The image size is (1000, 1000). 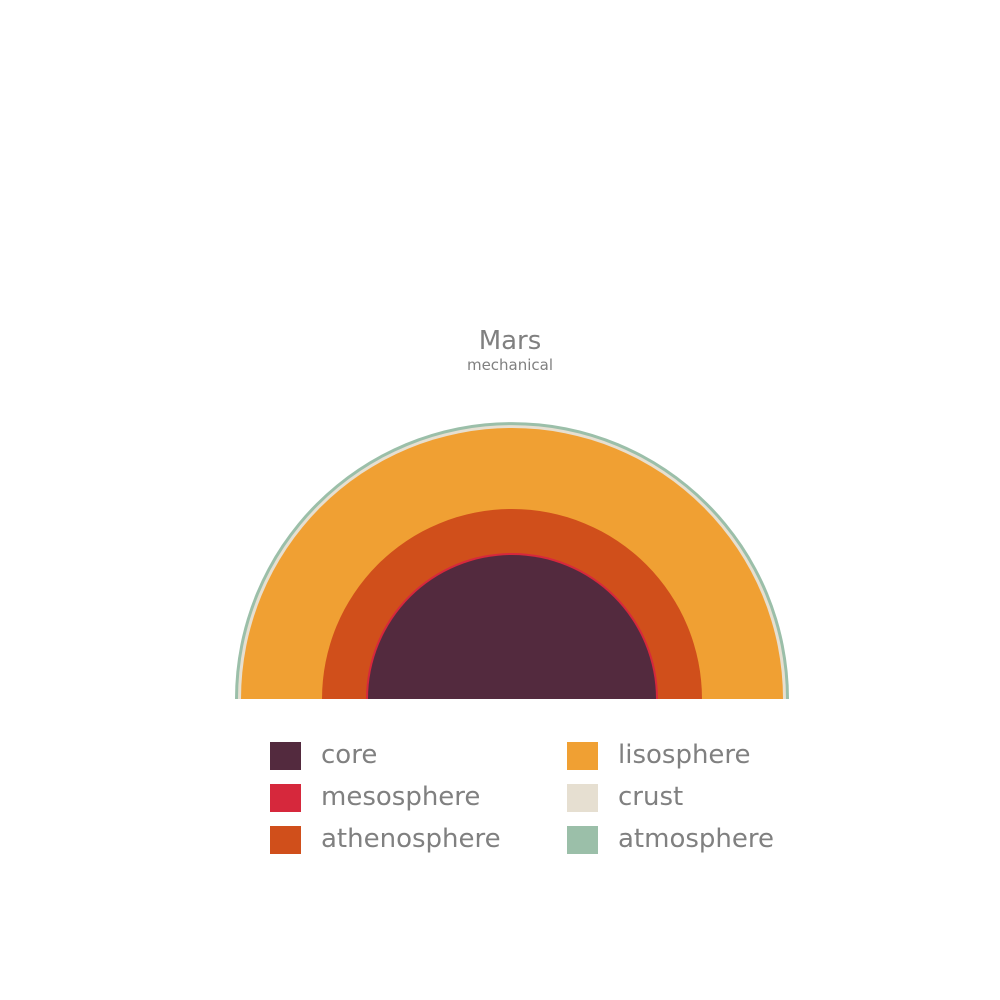 I want to click on legend-label-lisosphere: lisosphere, so click(x=684, y=755).